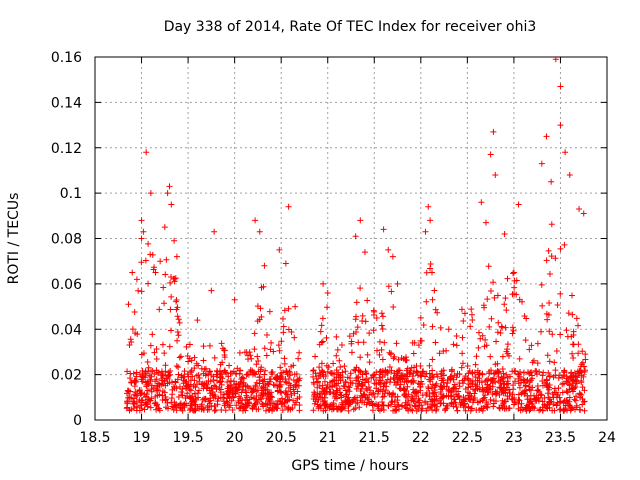  I want to click on x-tick-label: 20, so click(235, 438).